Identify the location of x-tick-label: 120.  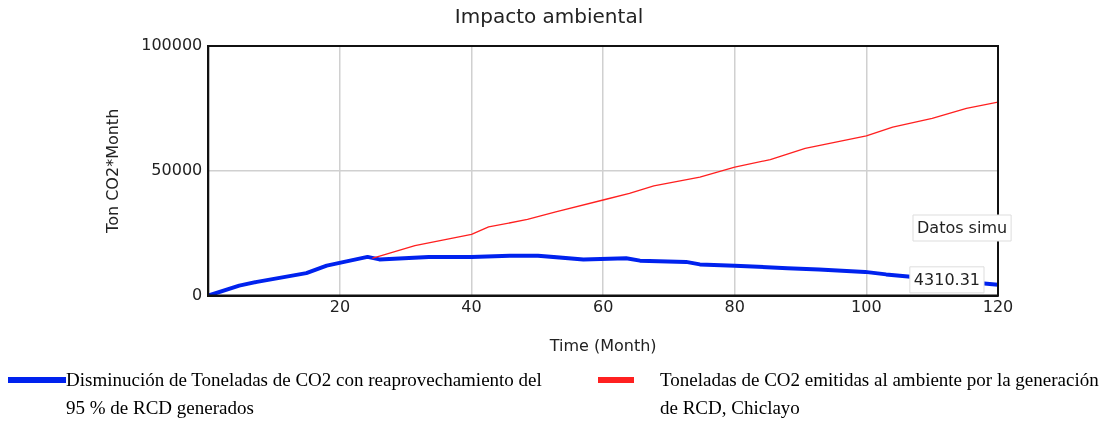
(998, 307).